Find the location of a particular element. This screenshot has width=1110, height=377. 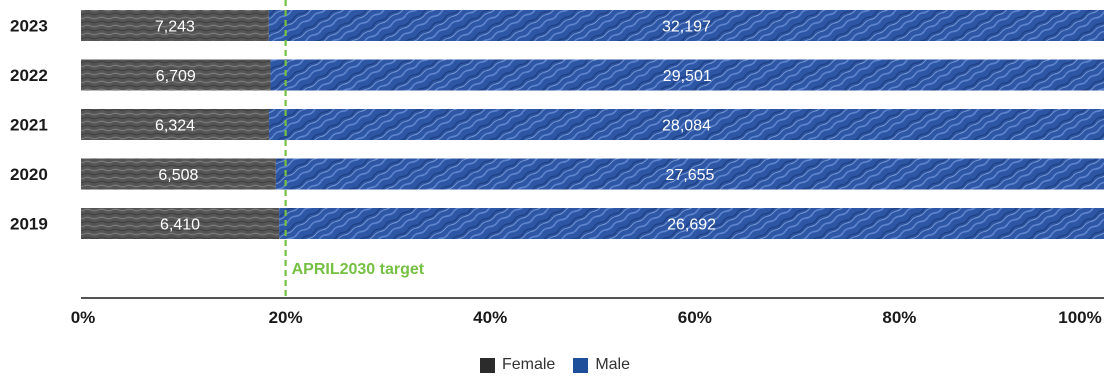

category-label-2023: 2023 is located at coordinates (29, 26).